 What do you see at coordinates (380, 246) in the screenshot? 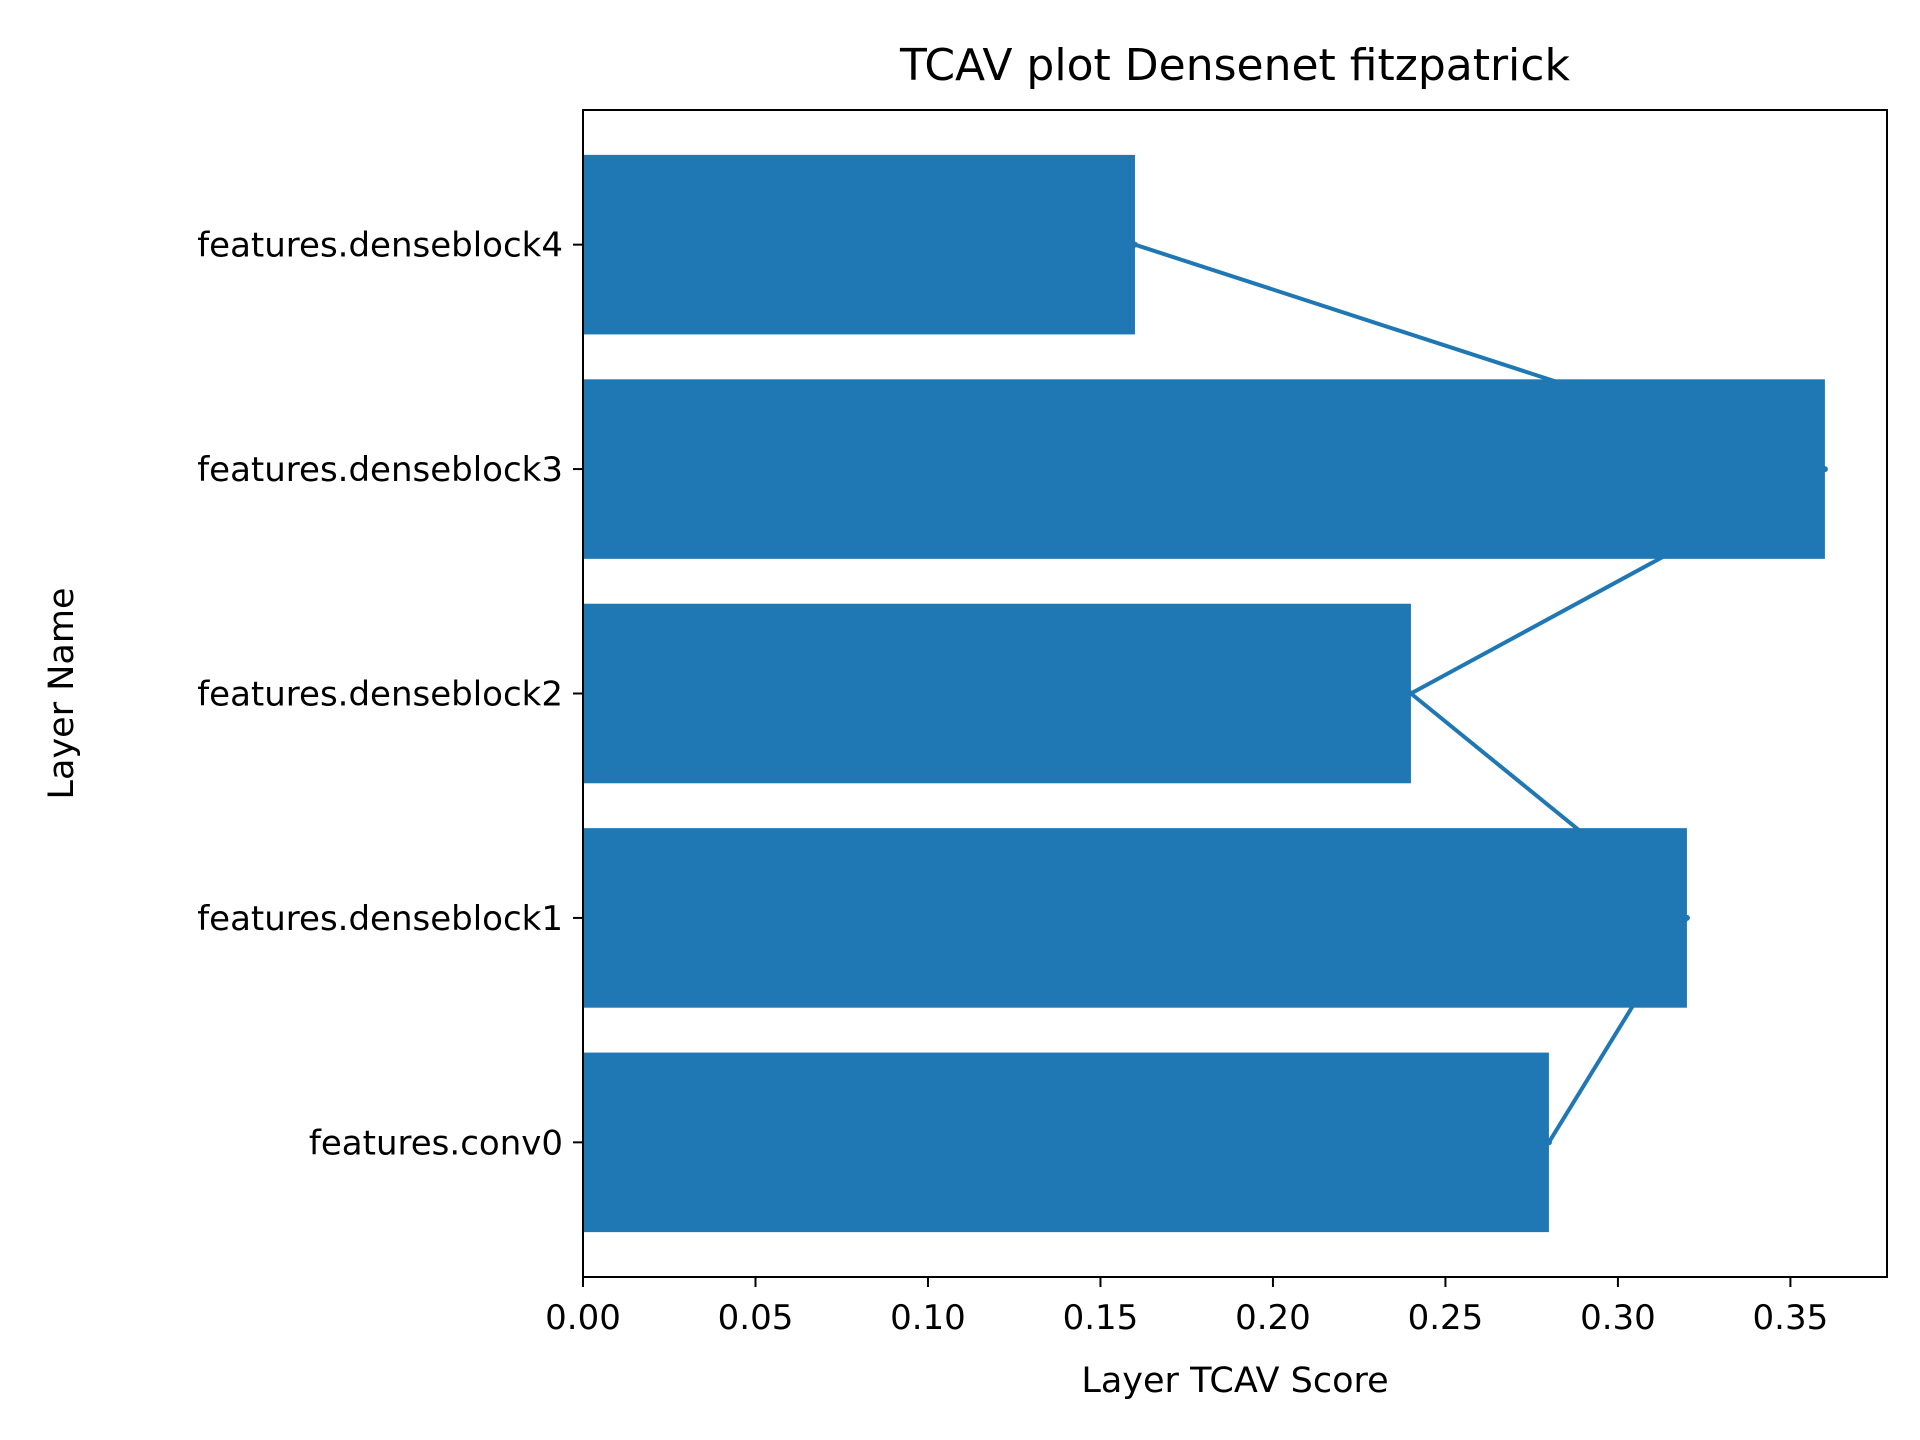
I see `y-tick-label: features.denseblock4` at bounding box center [380, 246].